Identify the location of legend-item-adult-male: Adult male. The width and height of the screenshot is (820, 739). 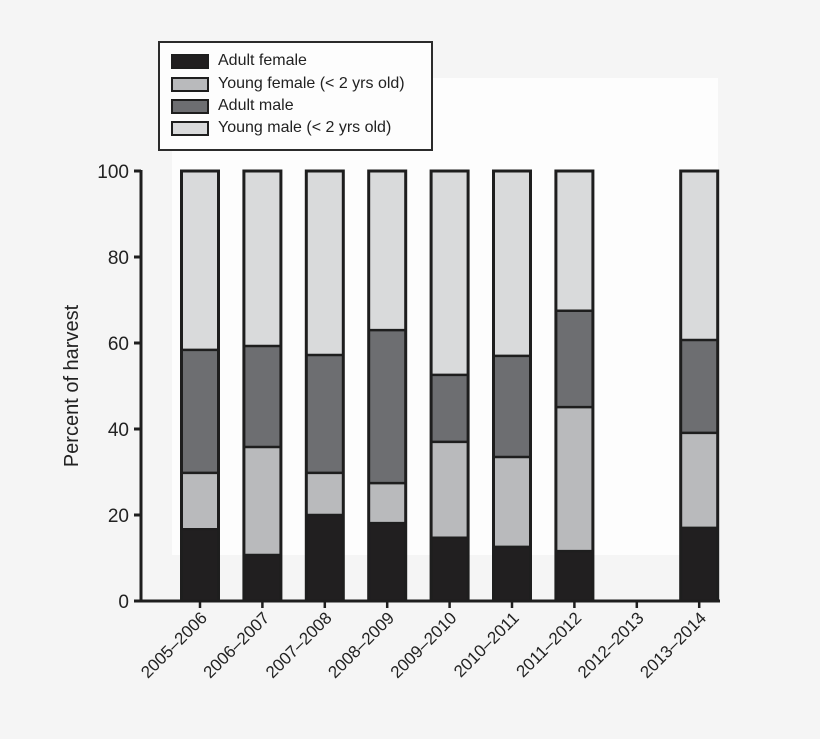
(232, 106).